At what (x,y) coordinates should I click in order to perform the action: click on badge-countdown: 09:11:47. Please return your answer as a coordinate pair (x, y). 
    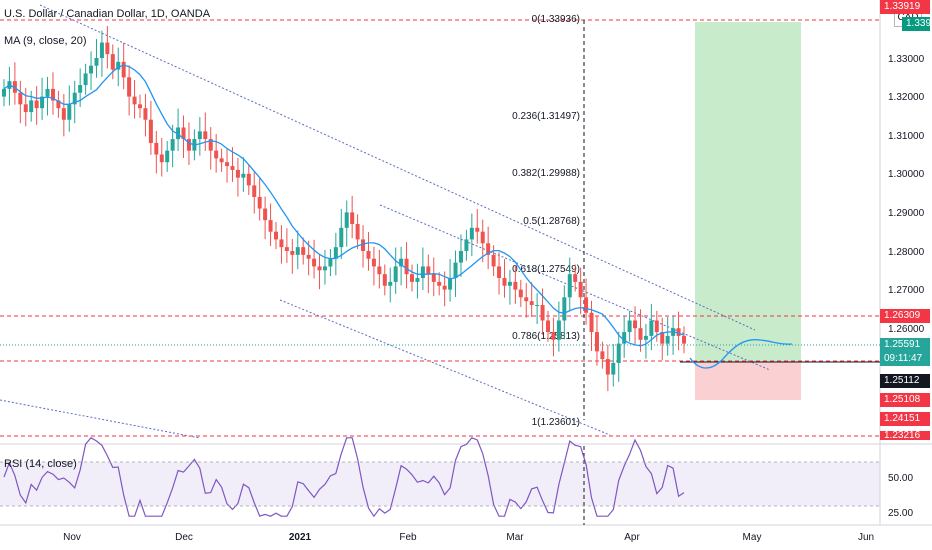
    Looking at the image, I should click on (905, 359).